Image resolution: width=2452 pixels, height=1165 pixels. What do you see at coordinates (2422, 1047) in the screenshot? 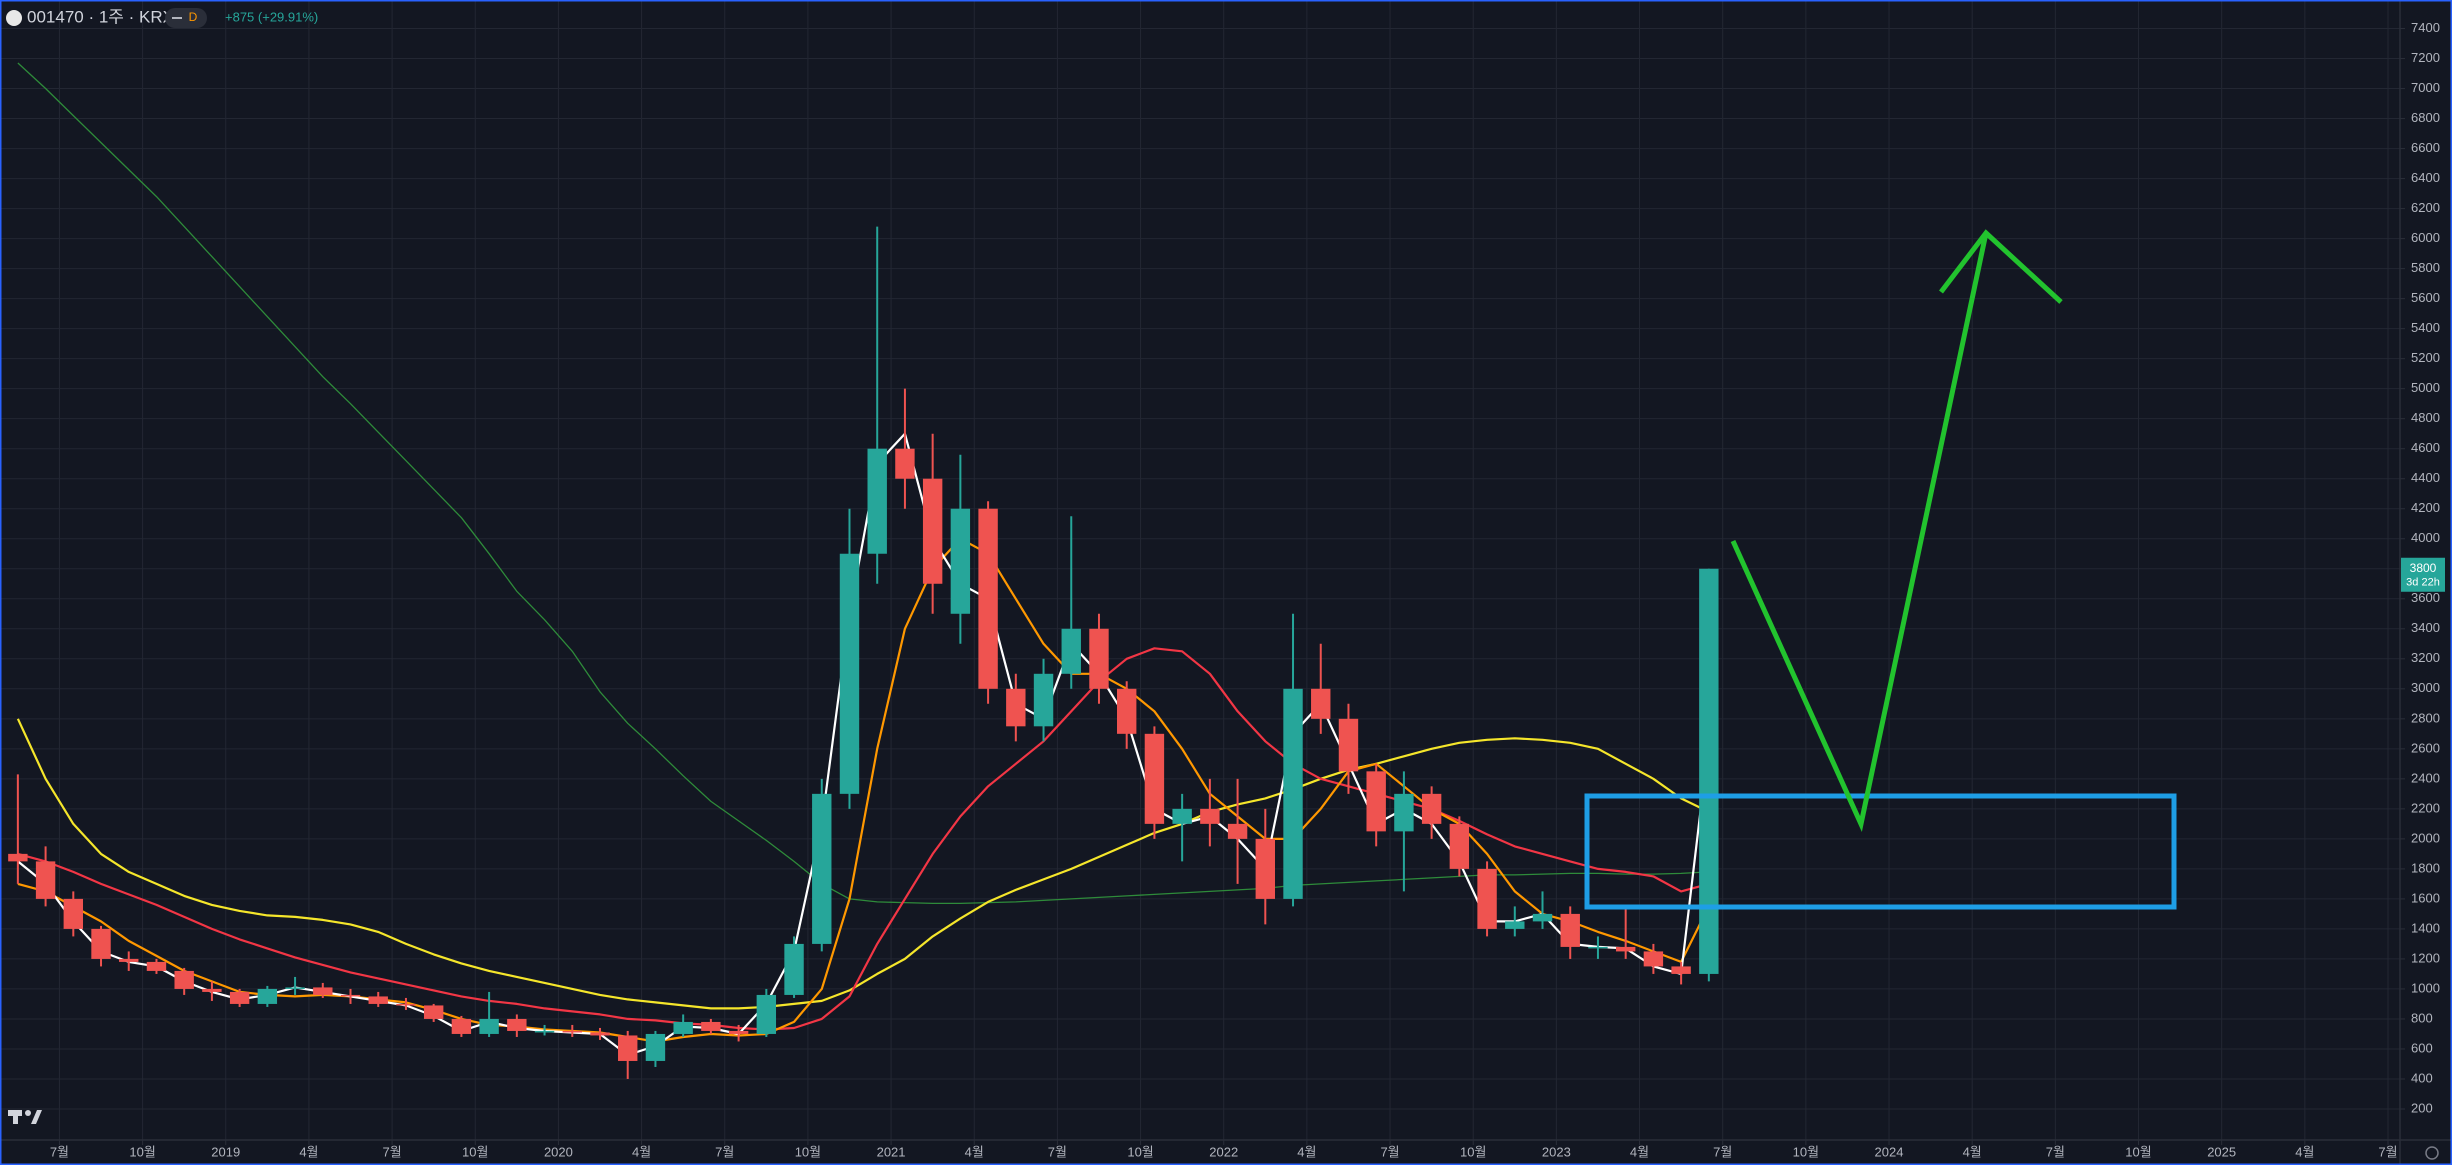
I see `y-tick-label: 600` at bounding box center [2422, 1047].